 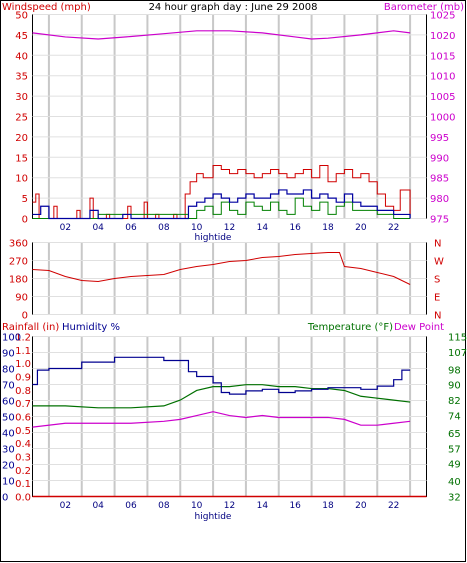 What do you see at coordinates (454, 449) in the screenshot?
I see `y-tick-label: 57` at bounding box center [454, 449].